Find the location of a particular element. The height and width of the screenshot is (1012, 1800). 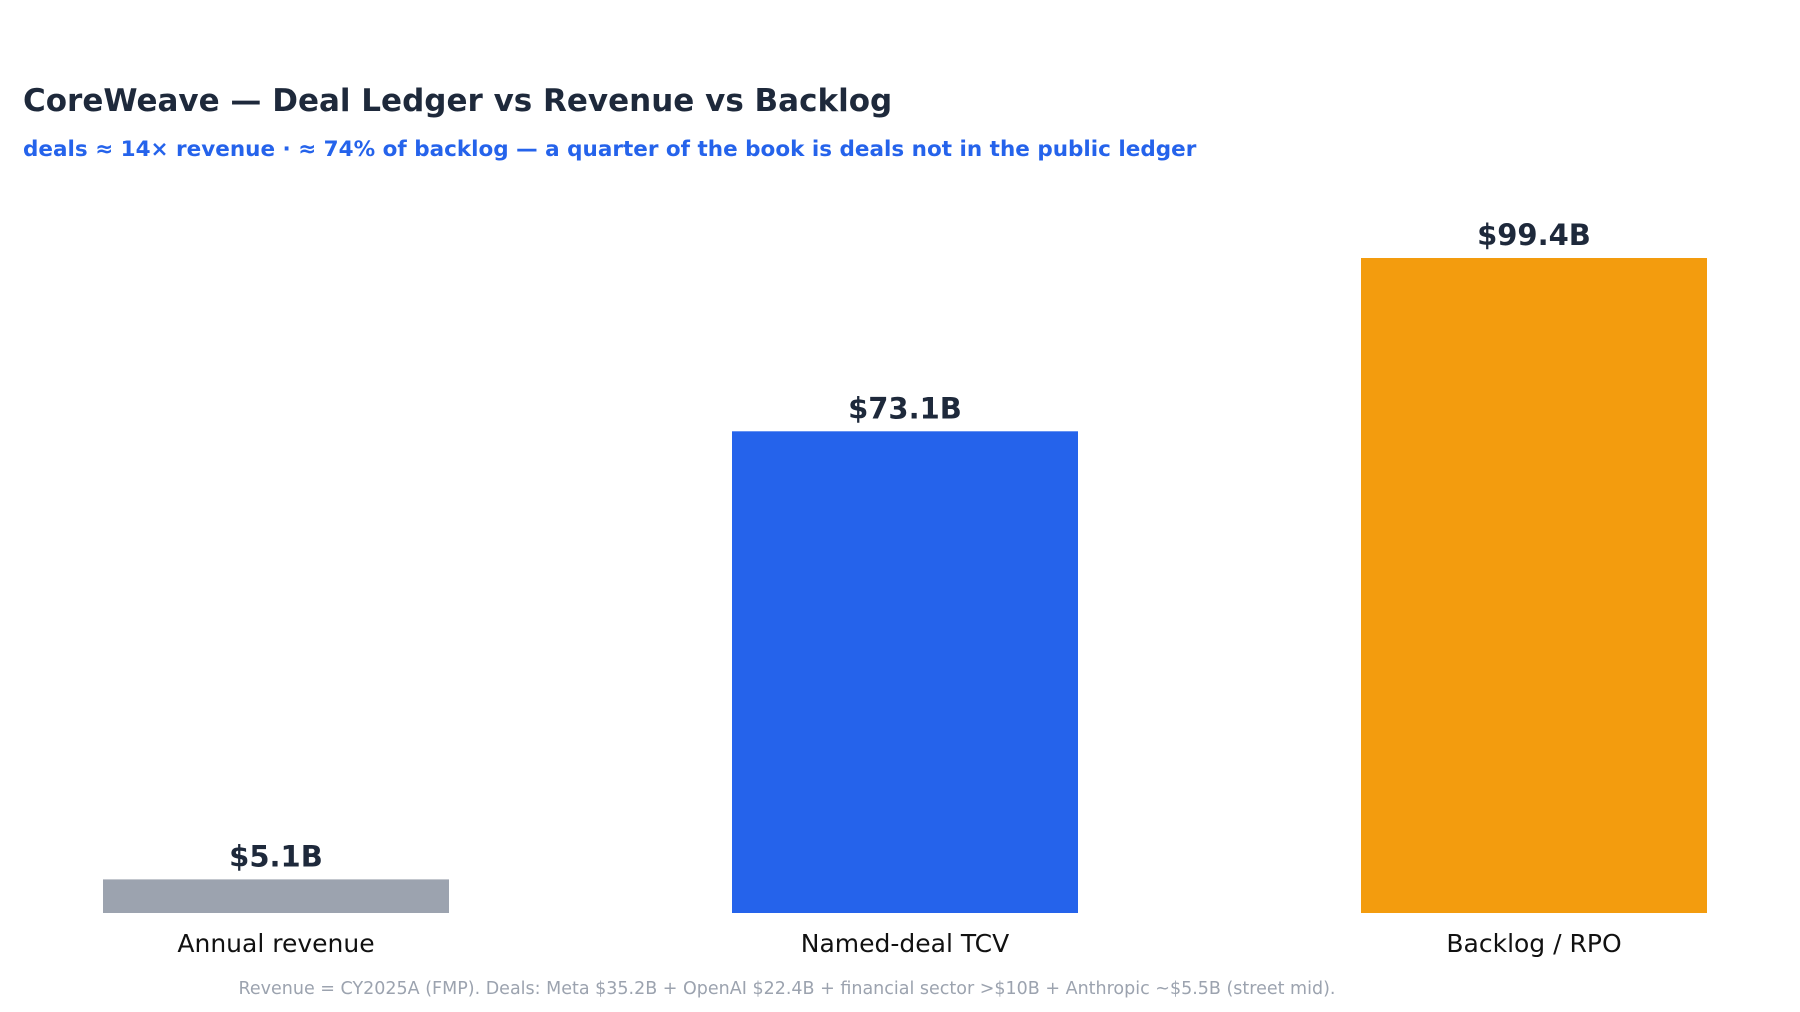

bar-named-deal-tcv is located at coordinates (905, 672).